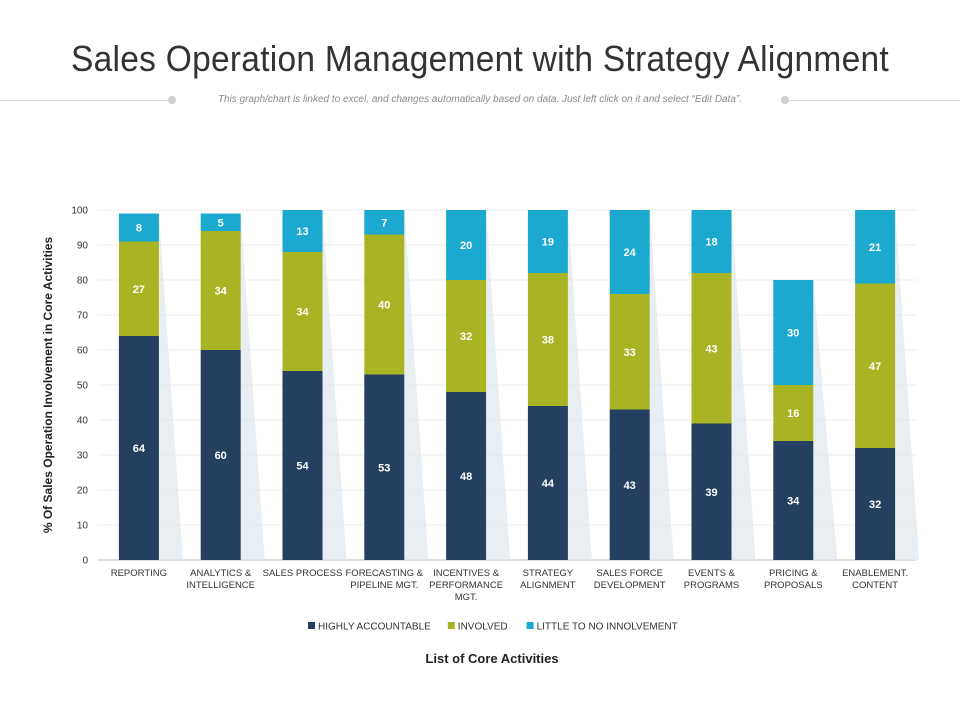  I want to click on data-label: 39, so click(711, 493).